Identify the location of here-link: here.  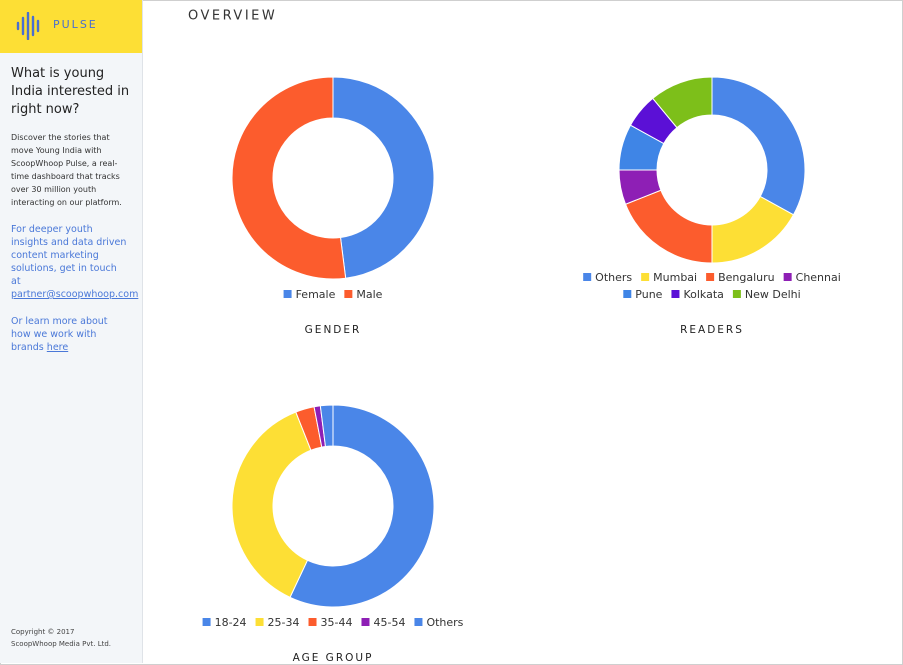
(57, 347).